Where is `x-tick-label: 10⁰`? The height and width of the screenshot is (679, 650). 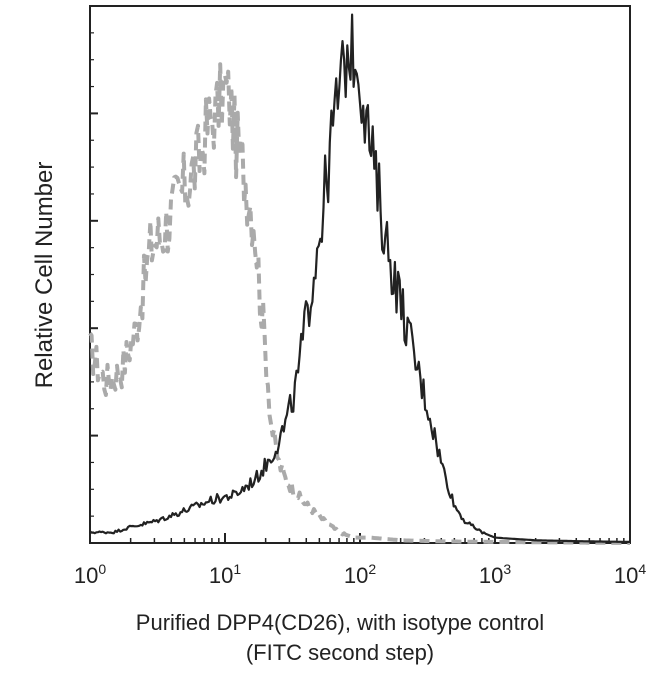
x-tick-label: 10⁰ is located at coordinates (90, 574).